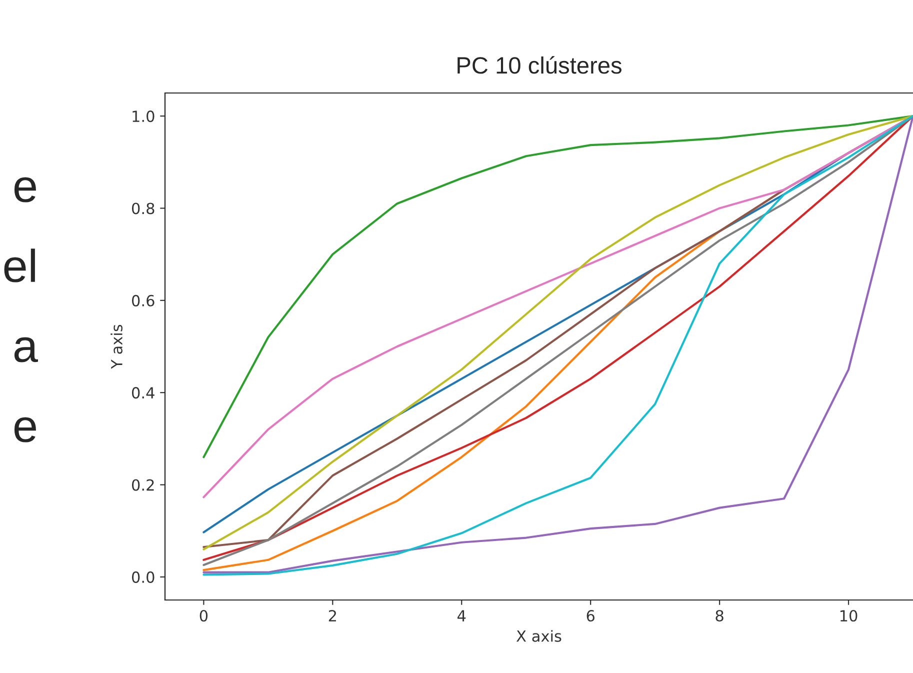 The width and height of the screenshot is (913, 673). I want to click on y-tick-label: 0.8, so click(143, 208).